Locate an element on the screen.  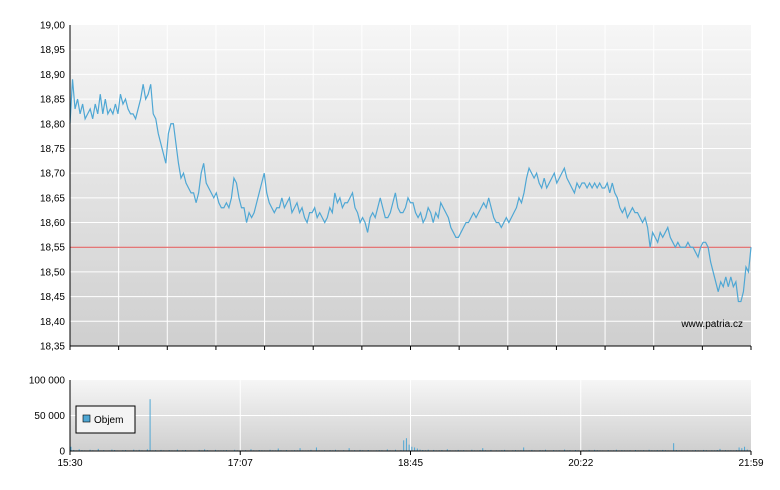
x-tick-label: 20:22 is located at coordinates (580, 463).